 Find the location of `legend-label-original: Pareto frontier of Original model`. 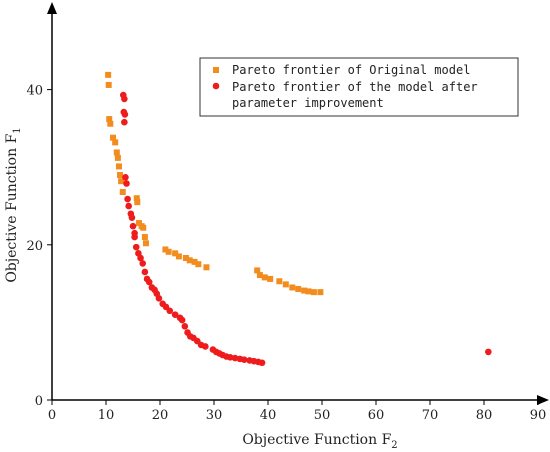

legend-label-original: Pareto frontier of Original model is located at coordinates (351, 70).